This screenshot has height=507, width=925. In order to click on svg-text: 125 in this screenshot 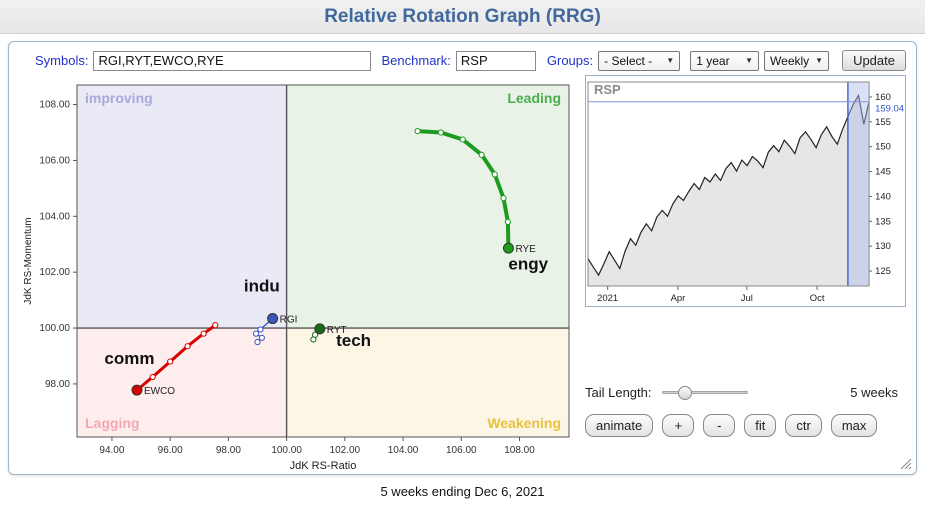, I will do `click(883, 271)`.